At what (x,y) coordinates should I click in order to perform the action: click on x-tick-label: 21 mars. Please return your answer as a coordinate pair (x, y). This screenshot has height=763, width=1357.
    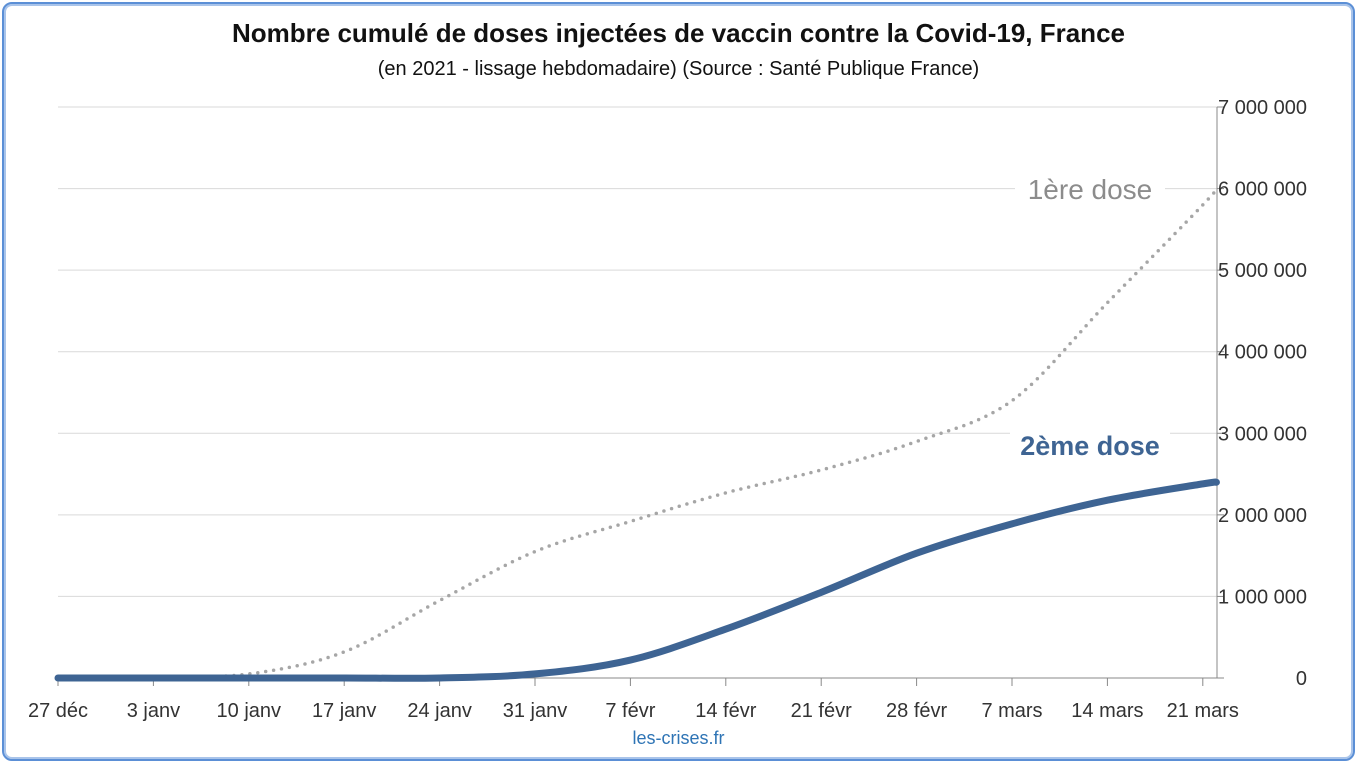
    Looking at the image, I should click on (1203, 711).